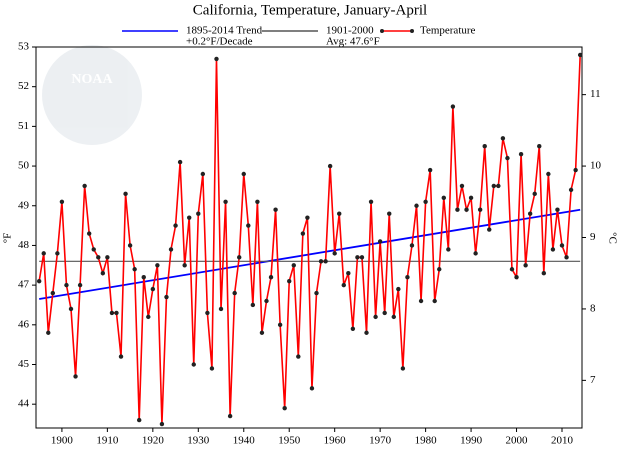  Describe the element at coordinates (448, 31) in the screenshot. I see `legend-label: Temperature` at that location.